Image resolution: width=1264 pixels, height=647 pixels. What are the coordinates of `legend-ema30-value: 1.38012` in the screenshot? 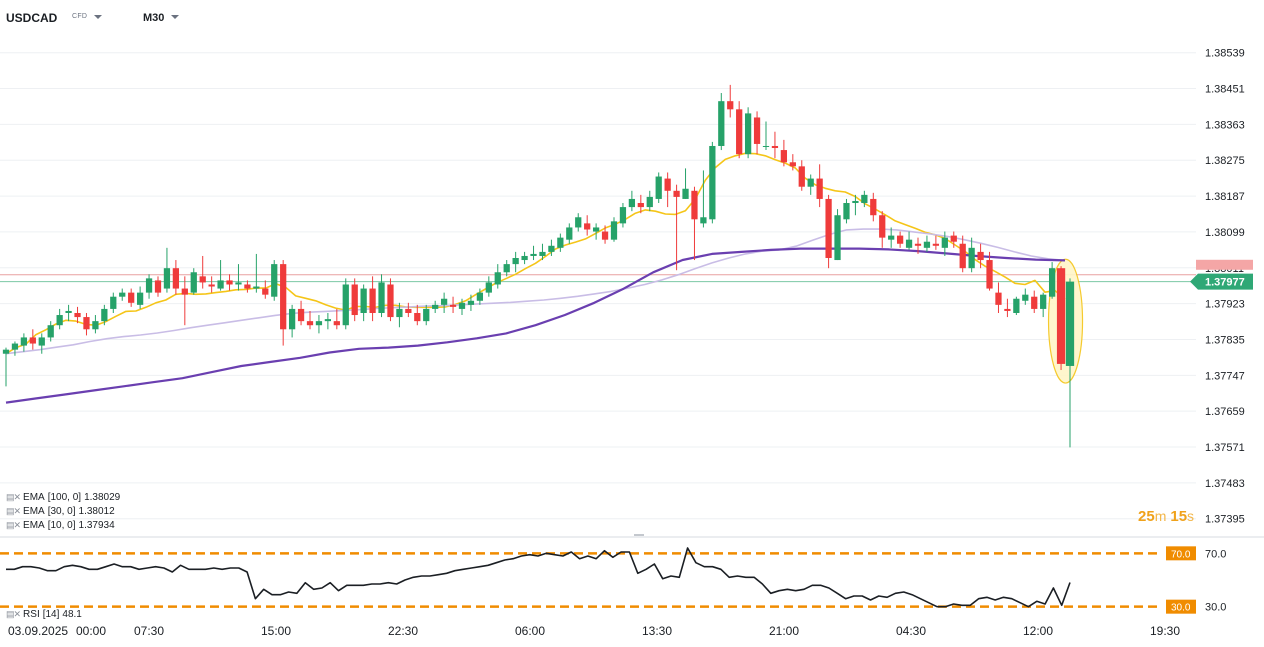 It's located at (96, 511).